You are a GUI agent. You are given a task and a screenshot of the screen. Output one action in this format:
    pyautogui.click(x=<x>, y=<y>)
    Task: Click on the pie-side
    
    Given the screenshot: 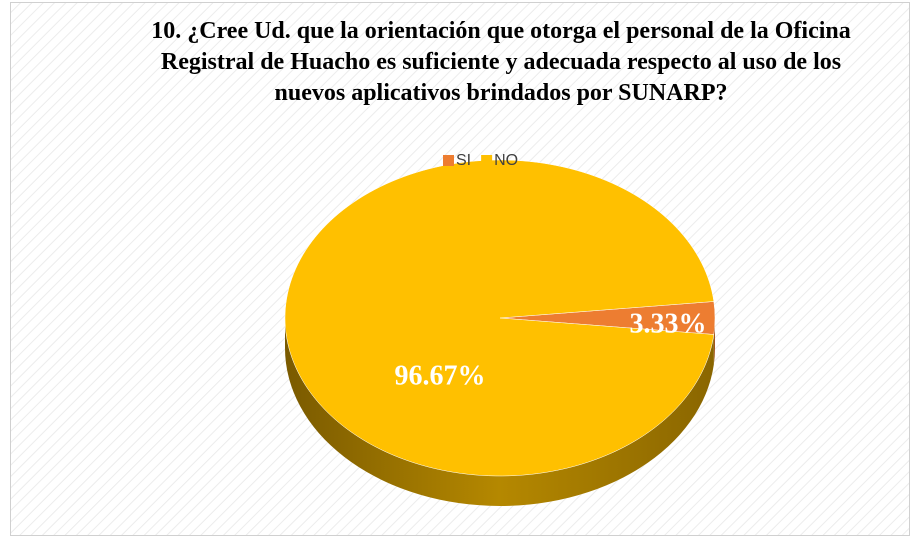 What is the action you would take?
    pyautogui.click(x=714, y=341)
    